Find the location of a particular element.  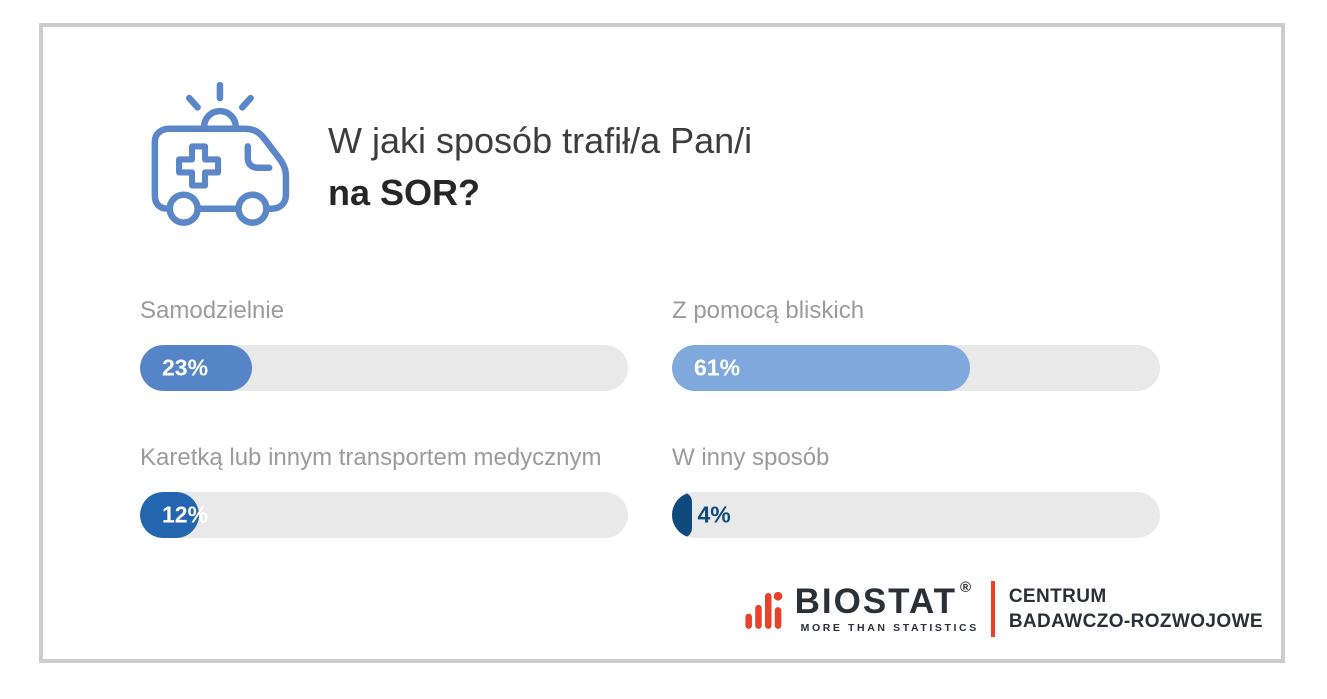

bar-item-w-inny-sposob: W inny sposób 4% is located at coordinates (916, 490).